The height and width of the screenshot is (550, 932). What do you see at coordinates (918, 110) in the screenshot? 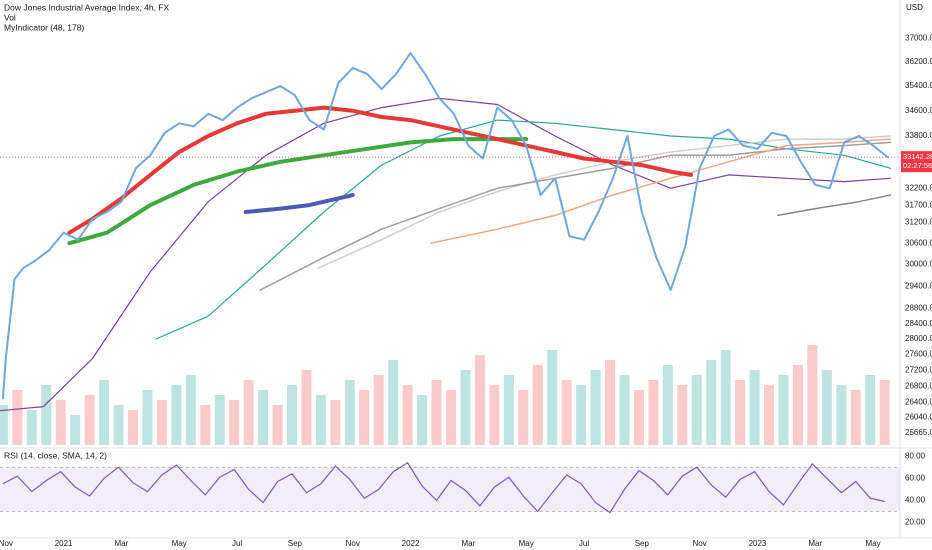
I see `y-tick-label: 34600.00` at bounding box center [918, 110].